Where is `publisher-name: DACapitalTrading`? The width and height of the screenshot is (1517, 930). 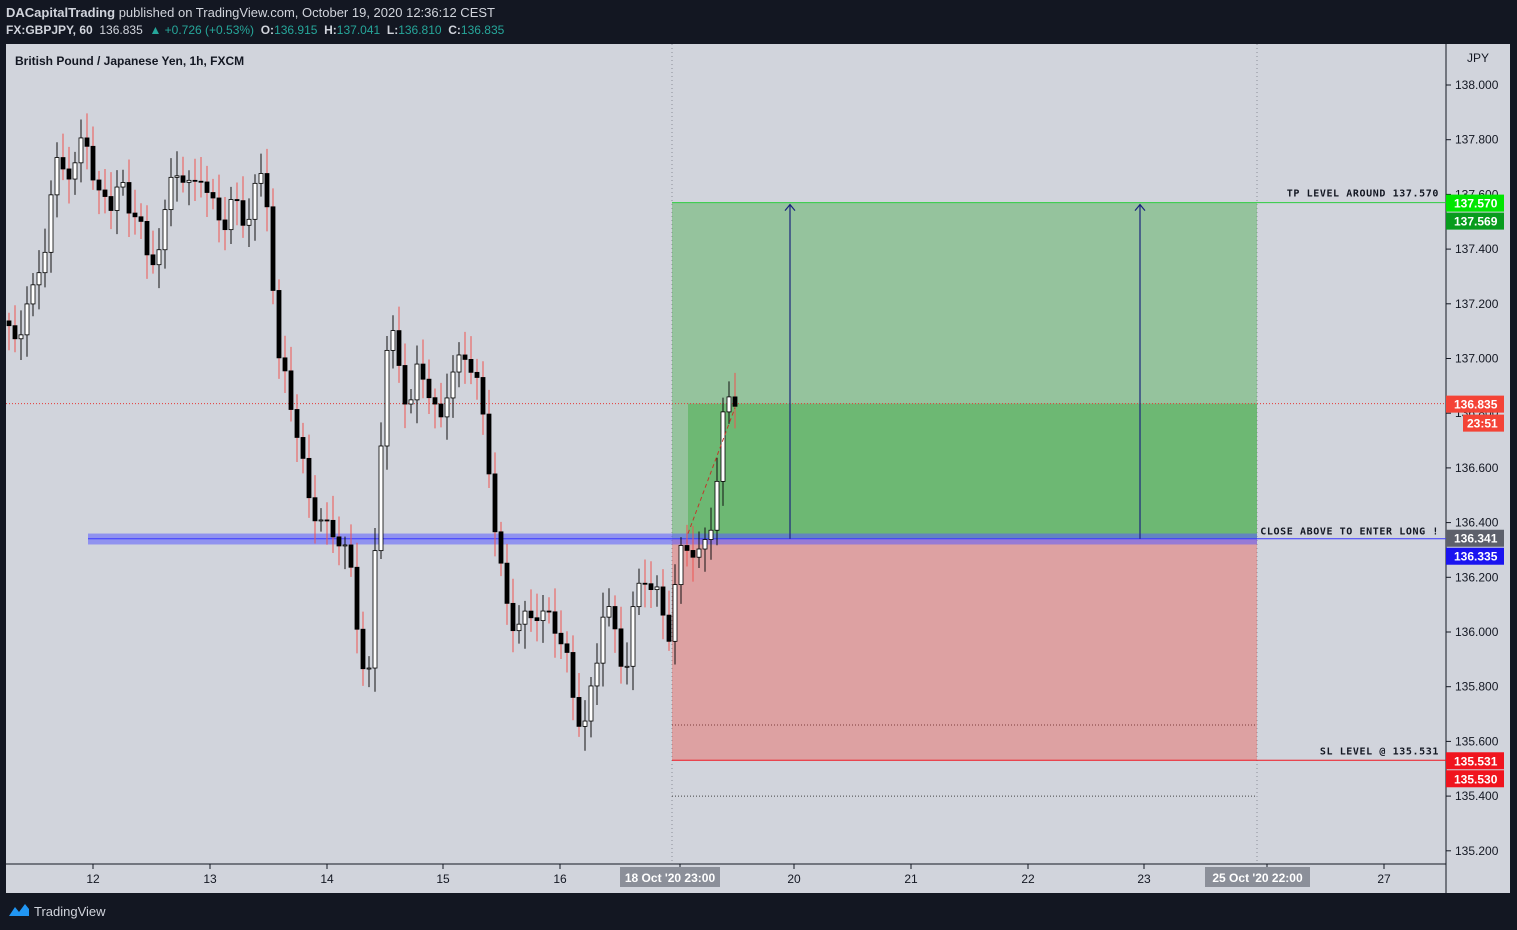 publisher-name: DACapitalTrading is located at coordinates (61, 12).